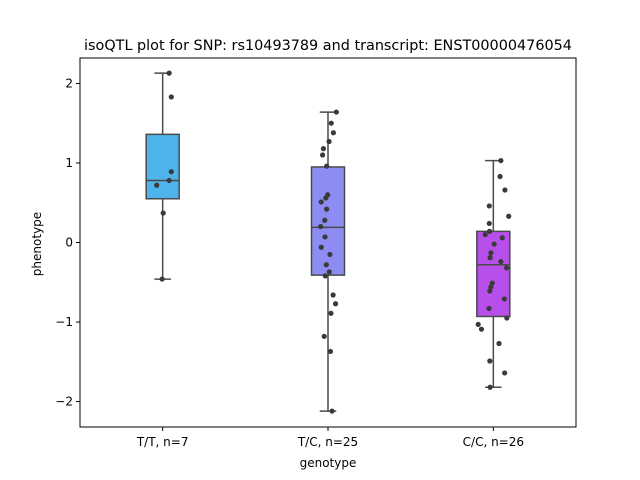 This screenshot has height=480, width=640. I want to click on y-tick-label: −1, so click(64, 322).